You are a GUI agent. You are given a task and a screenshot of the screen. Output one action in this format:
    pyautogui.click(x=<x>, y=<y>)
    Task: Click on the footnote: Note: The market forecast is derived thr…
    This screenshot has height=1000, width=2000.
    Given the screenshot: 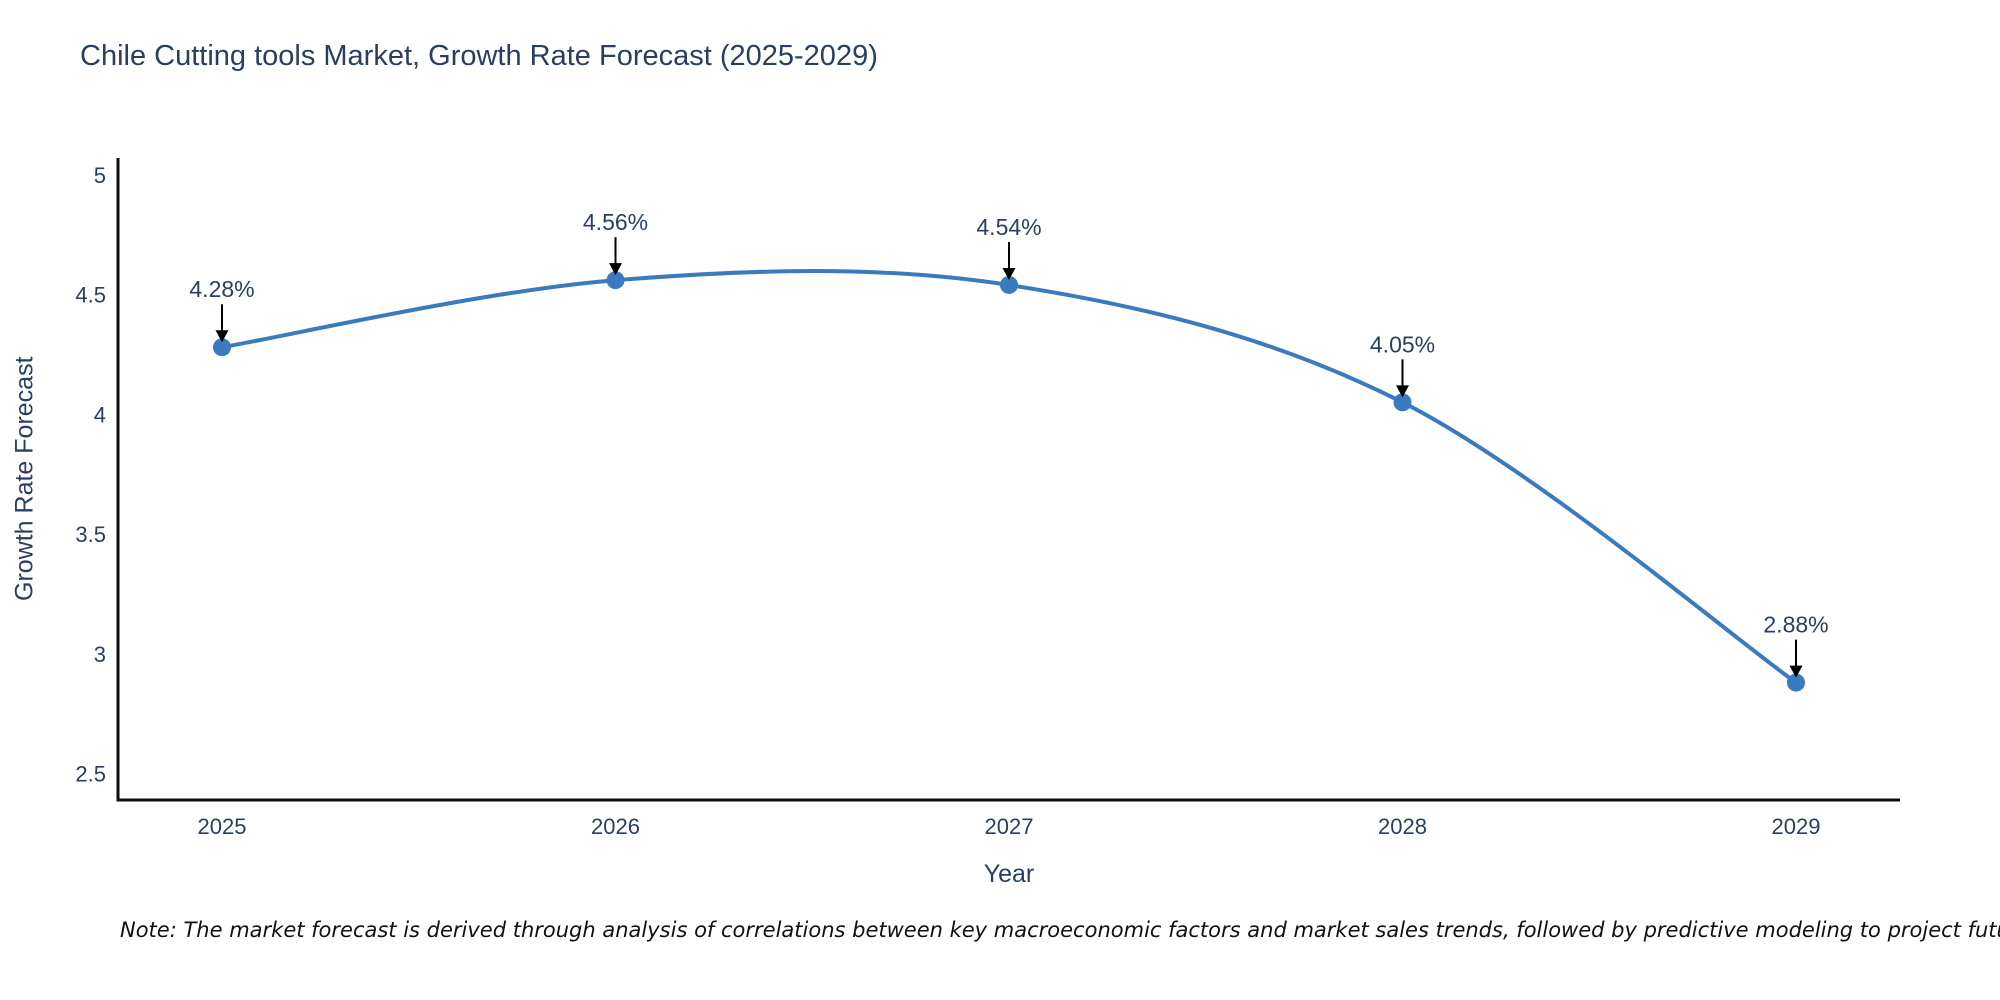 What is the action you would take?
    pyautogui.click(x=1060, y=930)
    